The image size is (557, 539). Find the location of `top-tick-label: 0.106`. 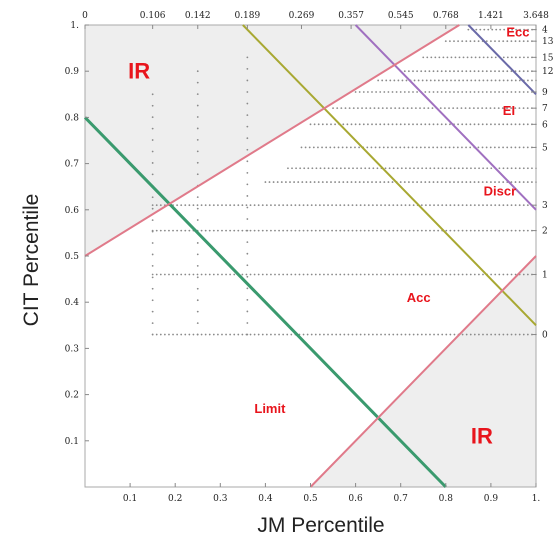

top-tick-label: 0.106 is located at coordinates (153, 16).